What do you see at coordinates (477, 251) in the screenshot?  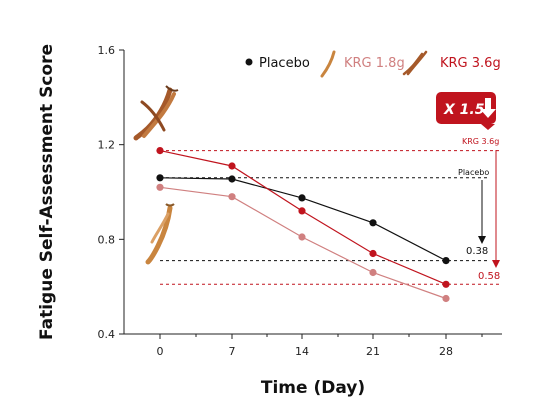 I see `annotation-placebo-change: 0.38` at bounding box center [477, 251].